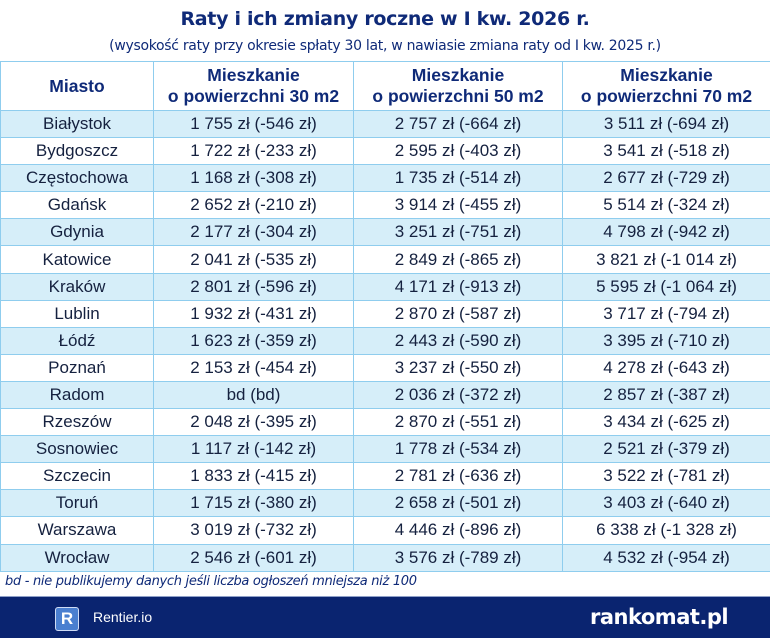 The width and height of the screenshot is (770, 638). What do you see at coordinates (253, 86) in the screenshot?
I see `column-header: Mieszkanie o powierzchni 30 m2` at bounding box center [253, 86].